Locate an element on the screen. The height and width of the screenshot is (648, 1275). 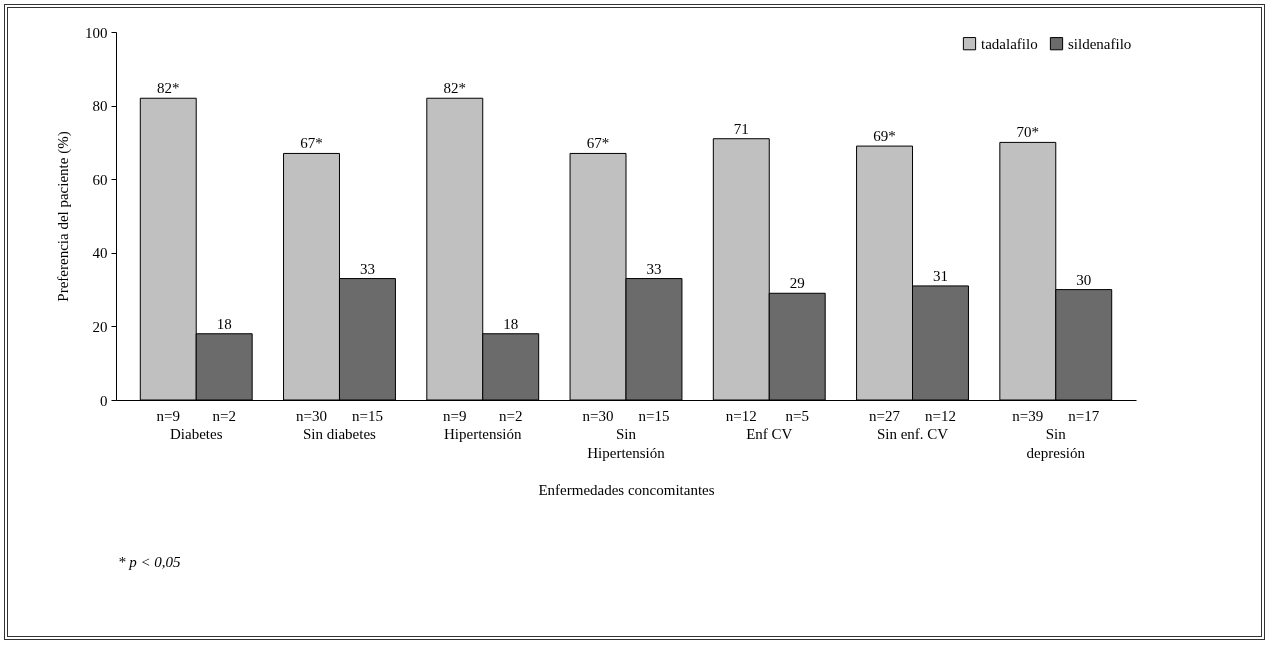
legend-label: sildenafilo is located at coordinates (1100, 43).